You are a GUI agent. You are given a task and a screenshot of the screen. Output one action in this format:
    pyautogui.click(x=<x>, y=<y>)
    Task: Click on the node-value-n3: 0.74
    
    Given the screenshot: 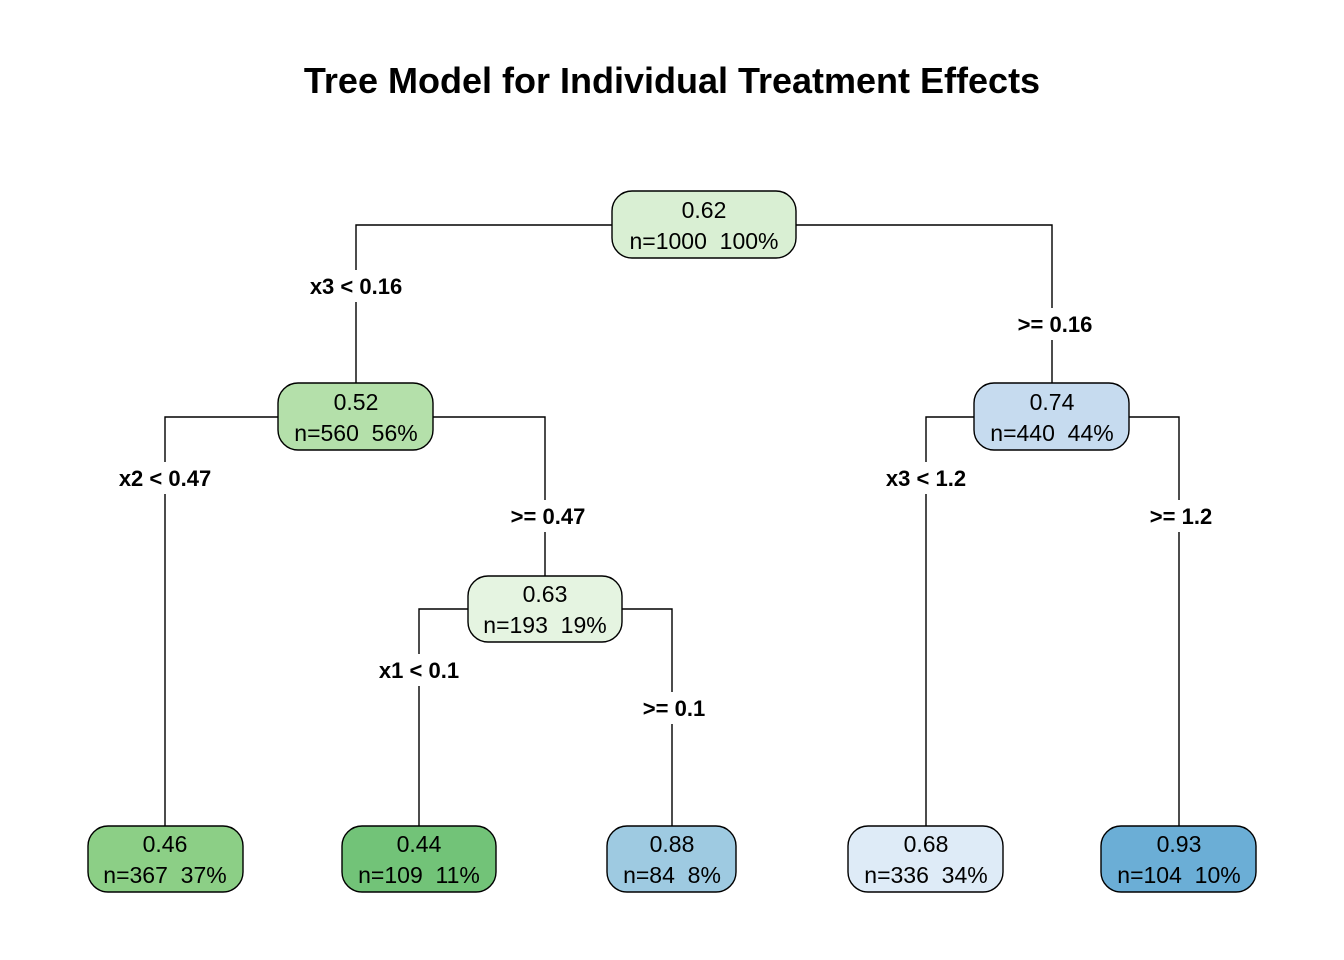 What is the action you would take?
    pyautogui.click(x=1052, y=402)
    